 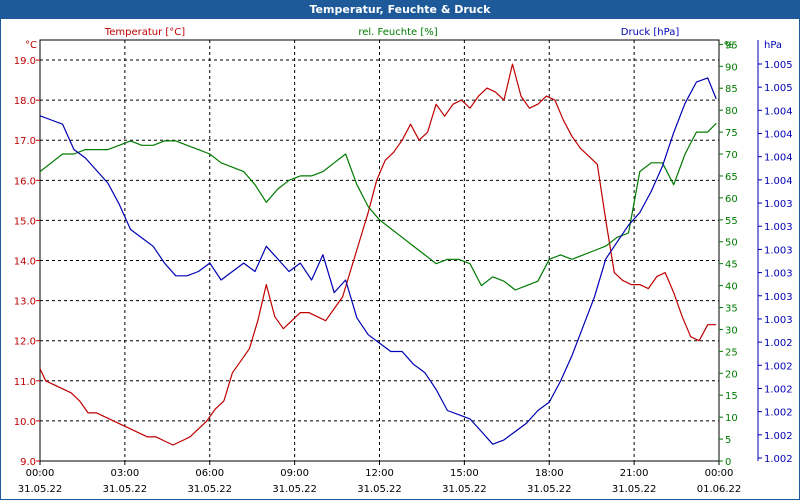 What do you see at coordinates (731, 133) in the screenshot?
I see `humidity-tick-label: 75` at bounding box center [731, 133].